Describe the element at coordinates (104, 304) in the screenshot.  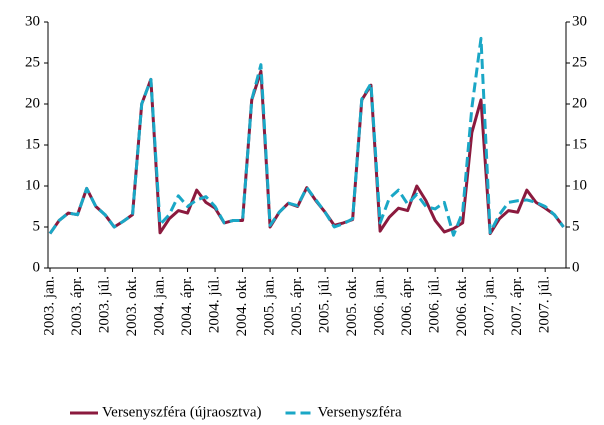
I see `x-tick-label: 2003. júl.` at that location.